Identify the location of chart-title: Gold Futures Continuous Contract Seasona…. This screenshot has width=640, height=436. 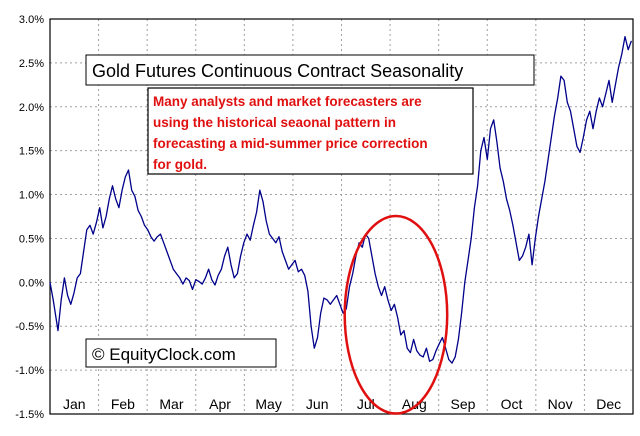
(277, 71).